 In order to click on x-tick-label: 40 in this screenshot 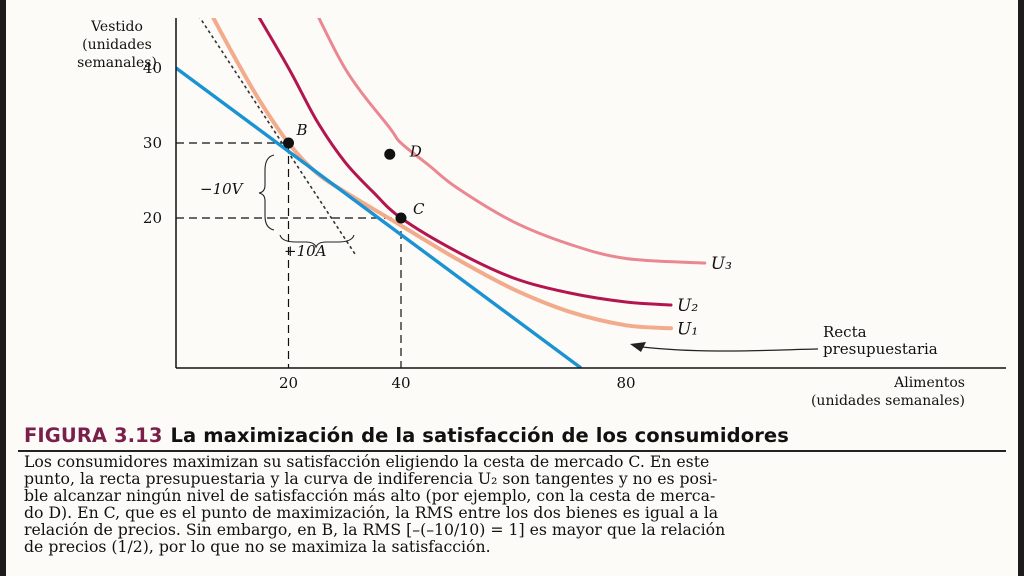, I will do `click(400, 383)`.